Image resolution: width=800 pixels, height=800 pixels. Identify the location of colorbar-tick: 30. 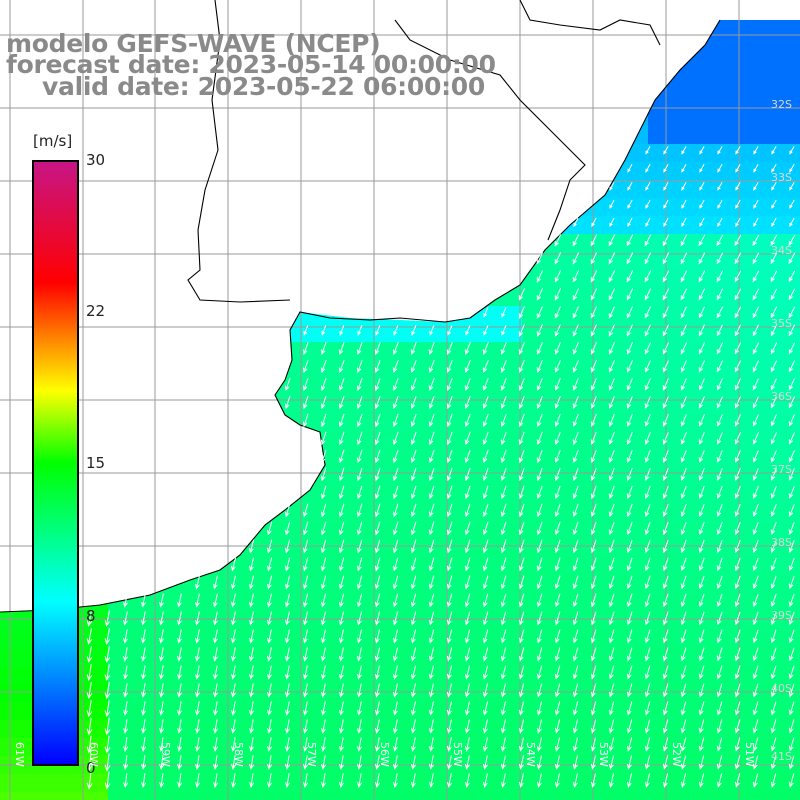
(96, 160).